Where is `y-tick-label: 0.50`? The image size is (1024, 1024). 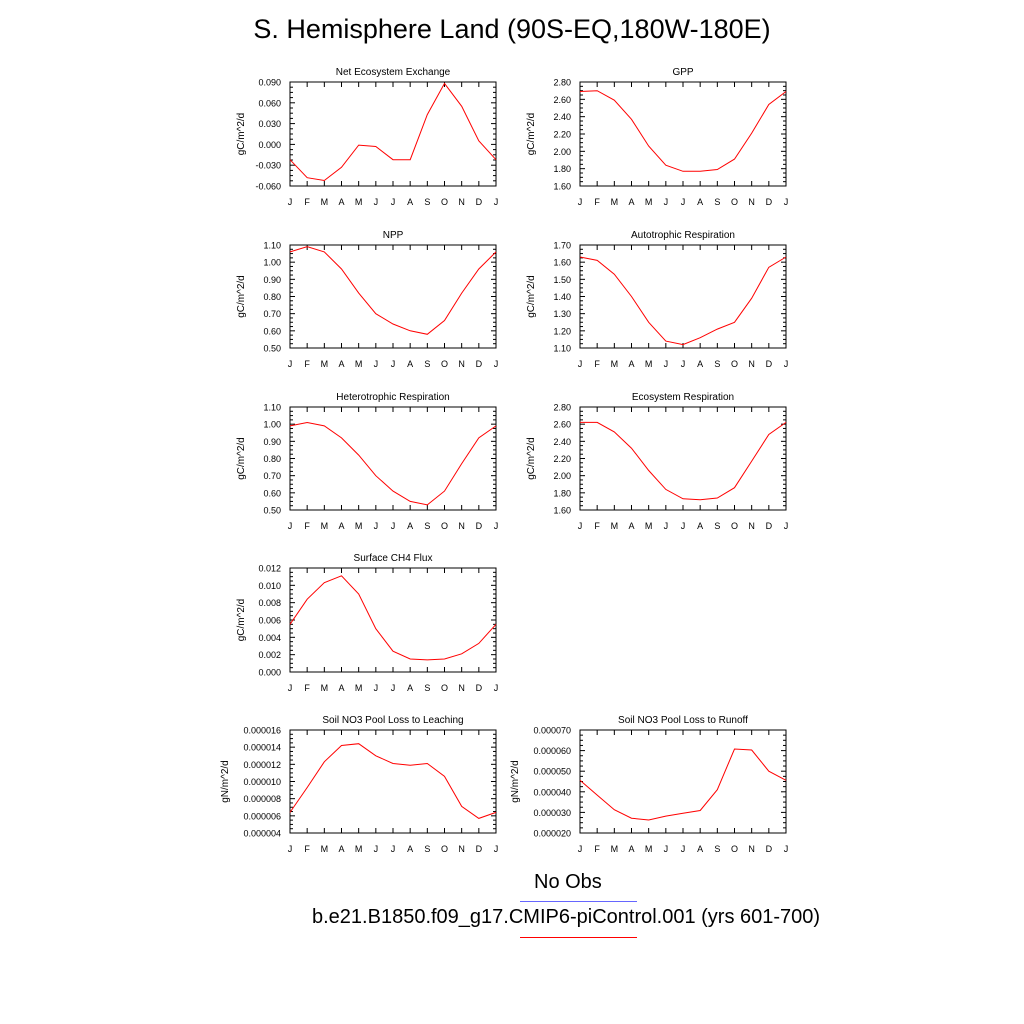 y-tick-label: 0.50 is located at coordinates (272, 511).